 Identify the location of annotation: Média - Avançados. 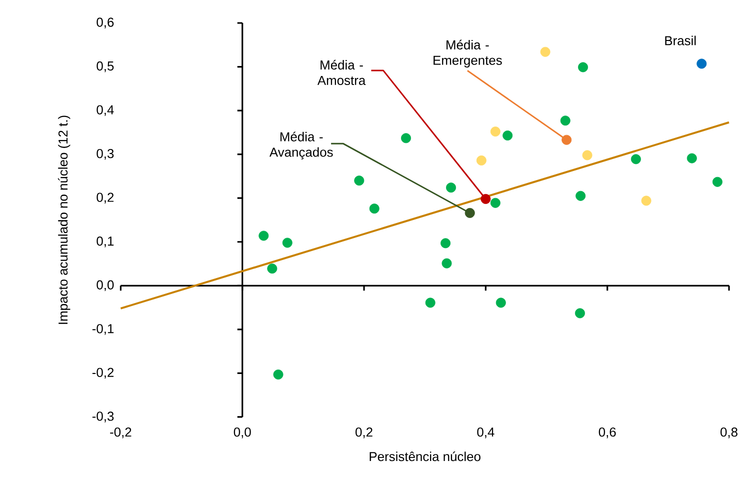
(301, 146).